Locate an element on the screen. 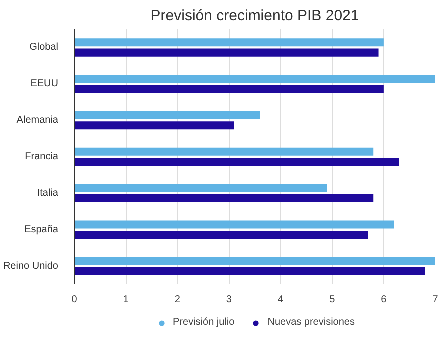  x-tick-label: 7 is located at coordinates (435, 300).